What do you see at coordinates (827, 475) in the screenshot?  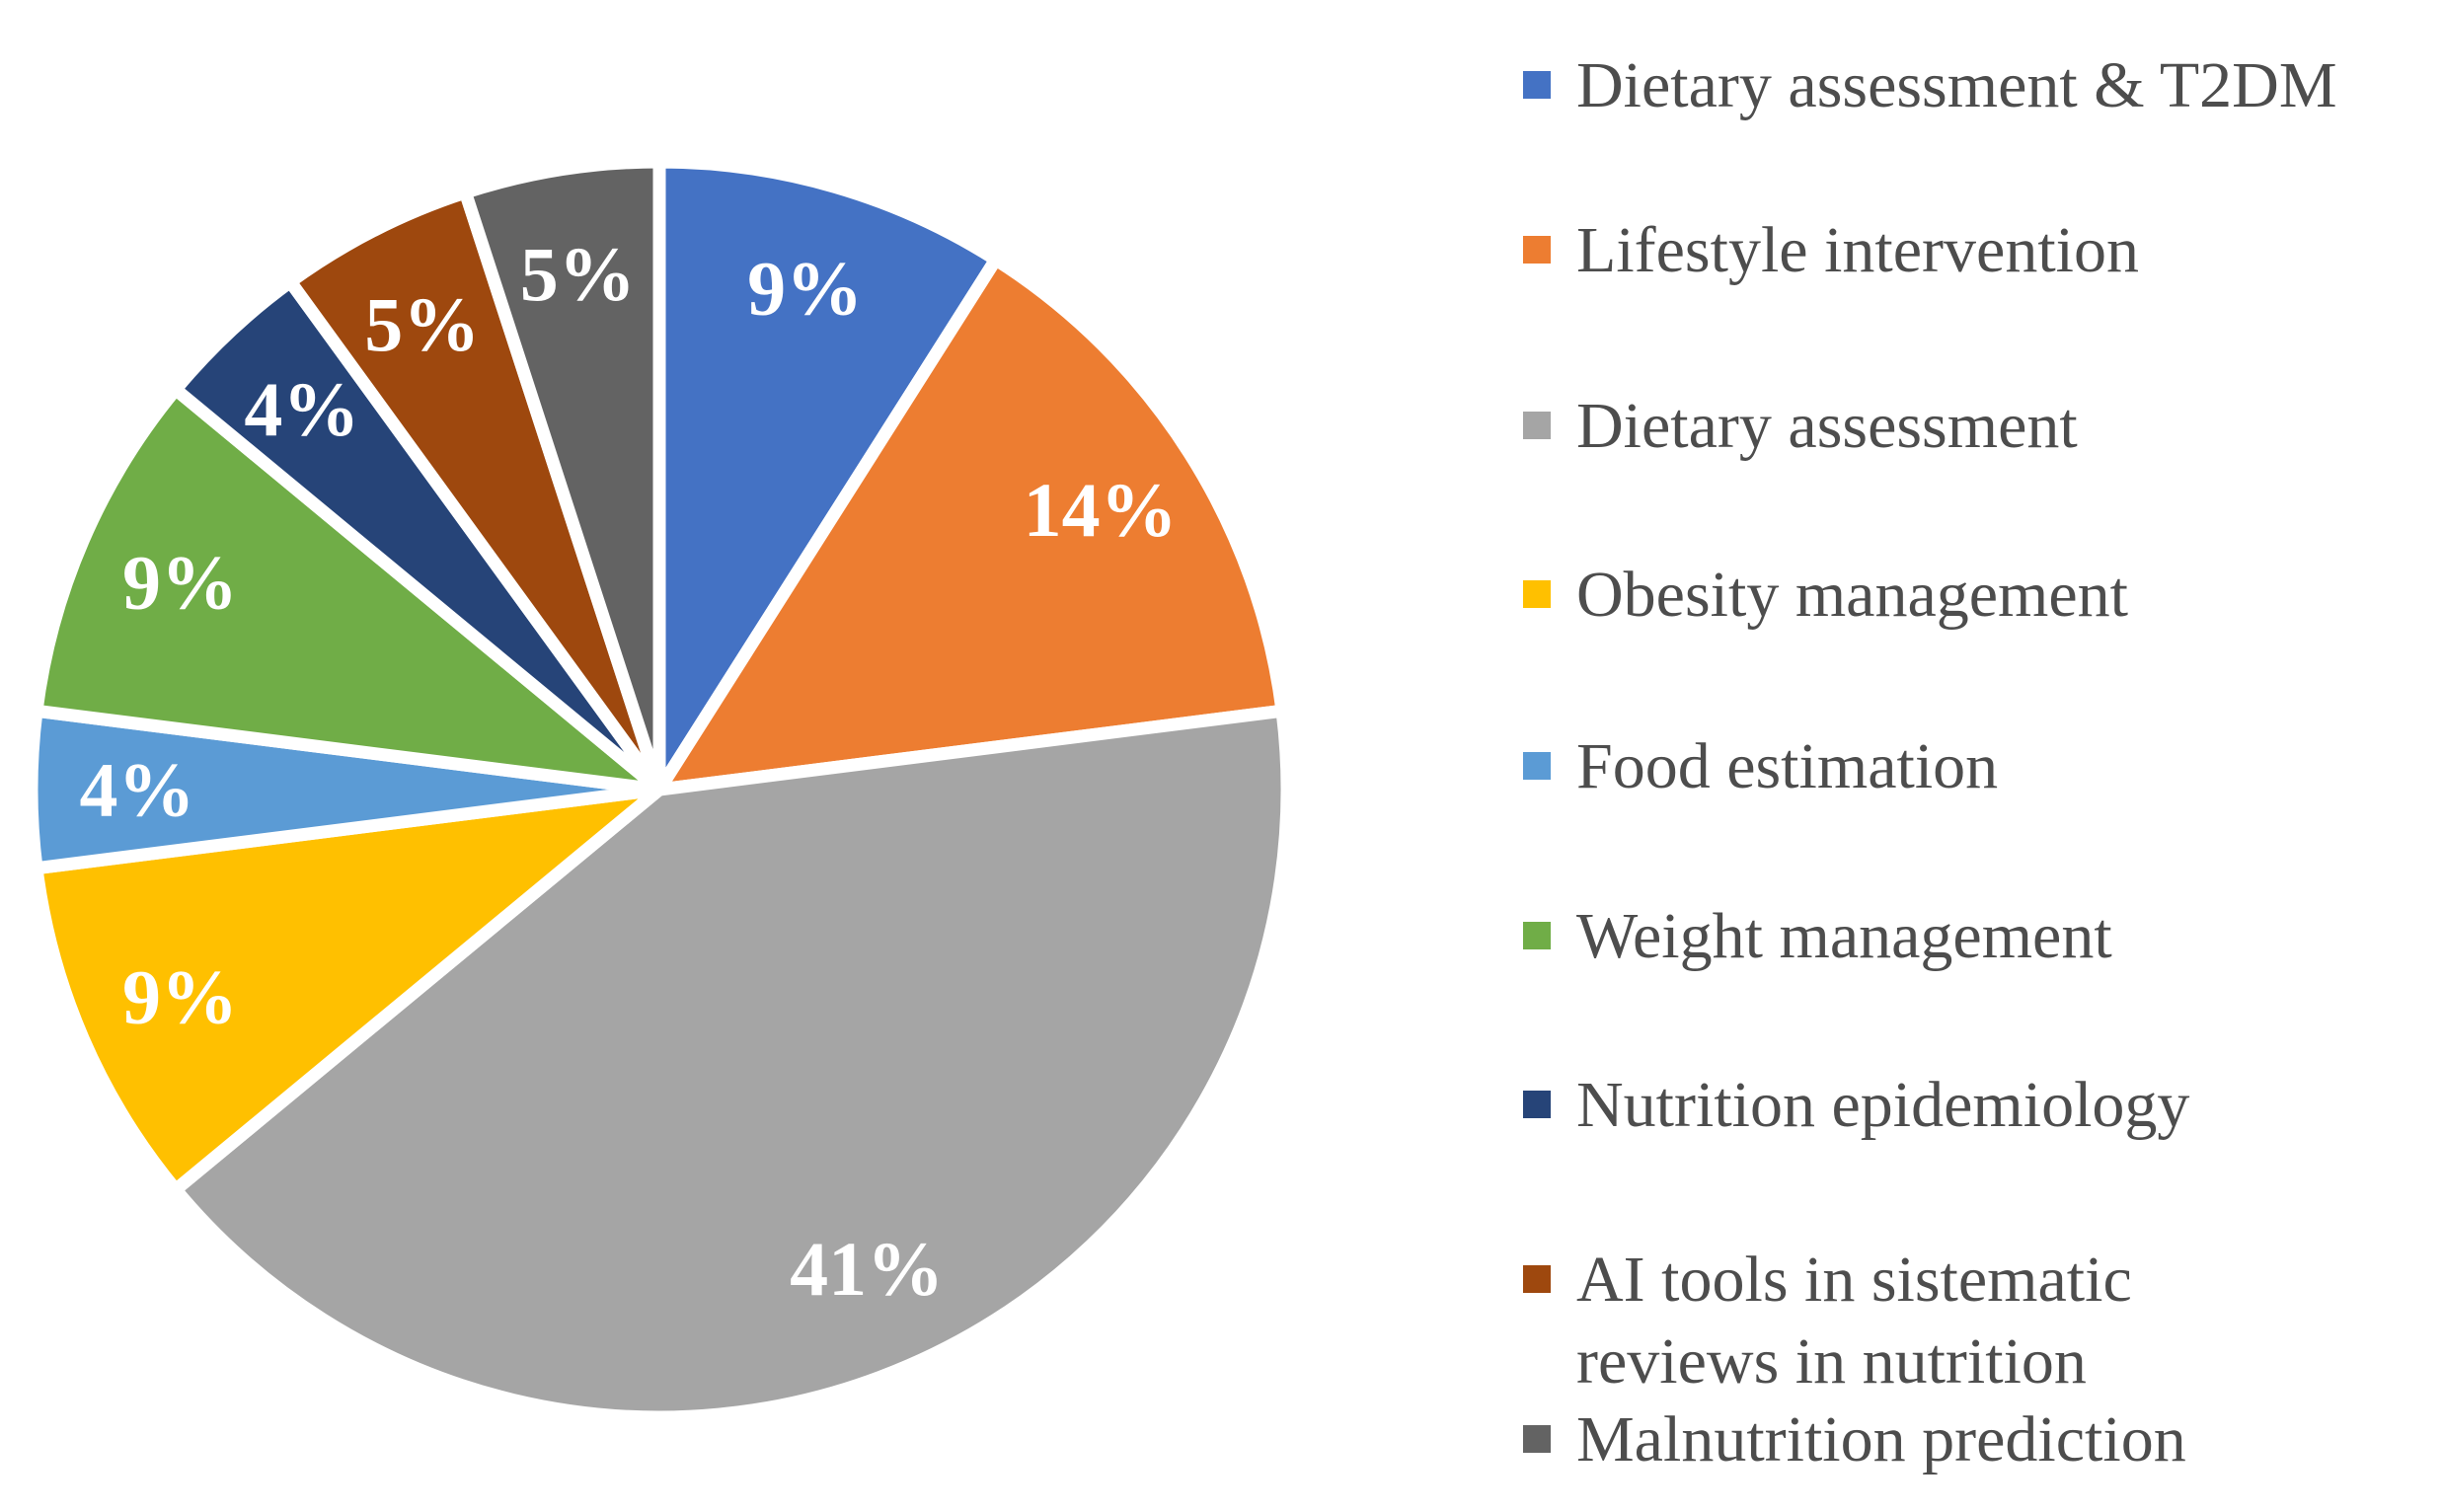 I see `pie-slice-dietary-assessment-t2dm` at bounding box center [827, 475].